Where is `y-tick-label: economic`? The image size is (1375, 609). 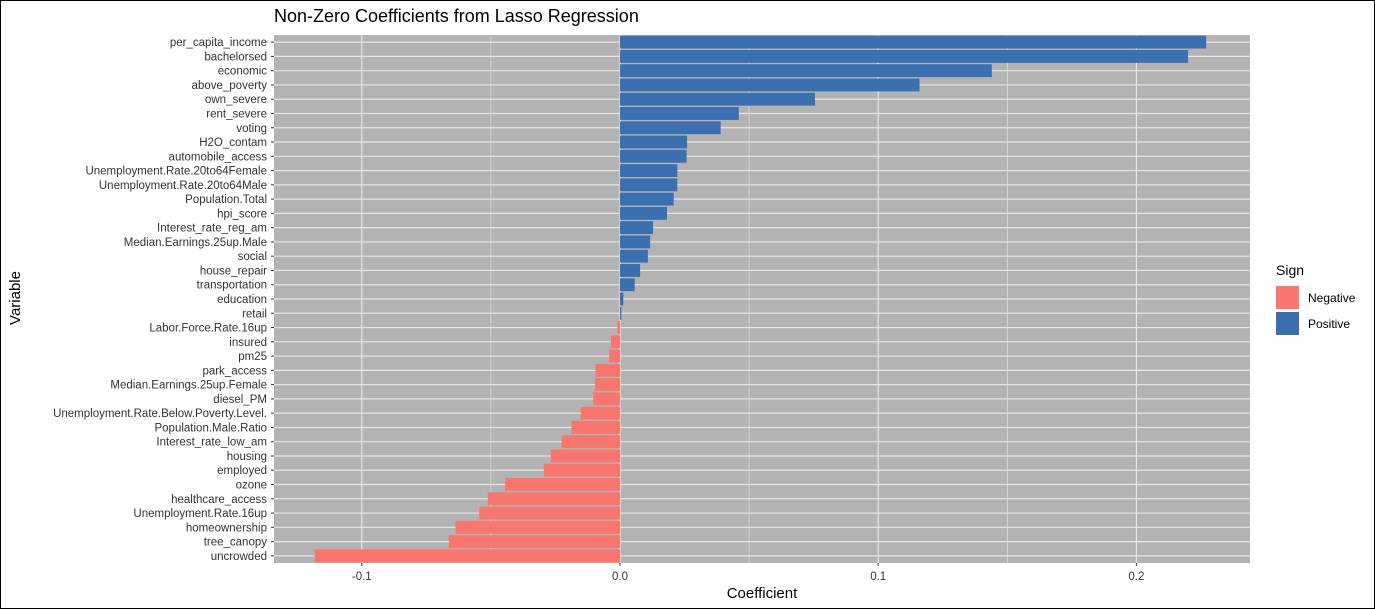
y-tick-label: economic is located at coordinates (242, 72).